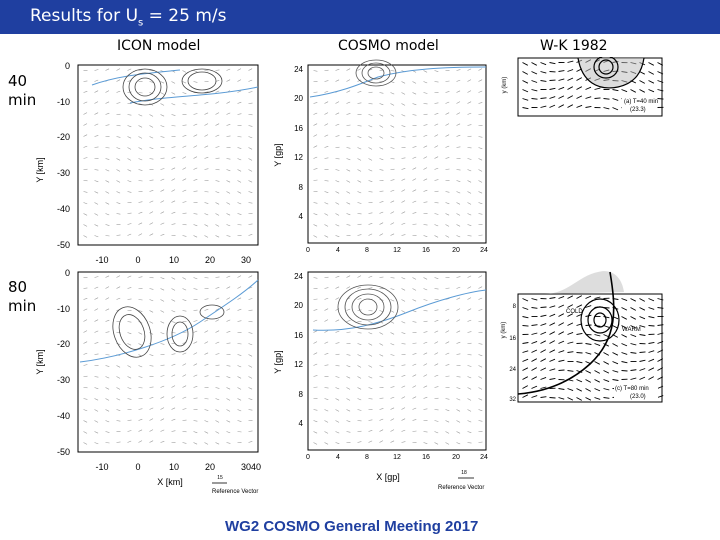 The image size is (720, 540). I want to click on svg-text: 8, so click(301, 394).